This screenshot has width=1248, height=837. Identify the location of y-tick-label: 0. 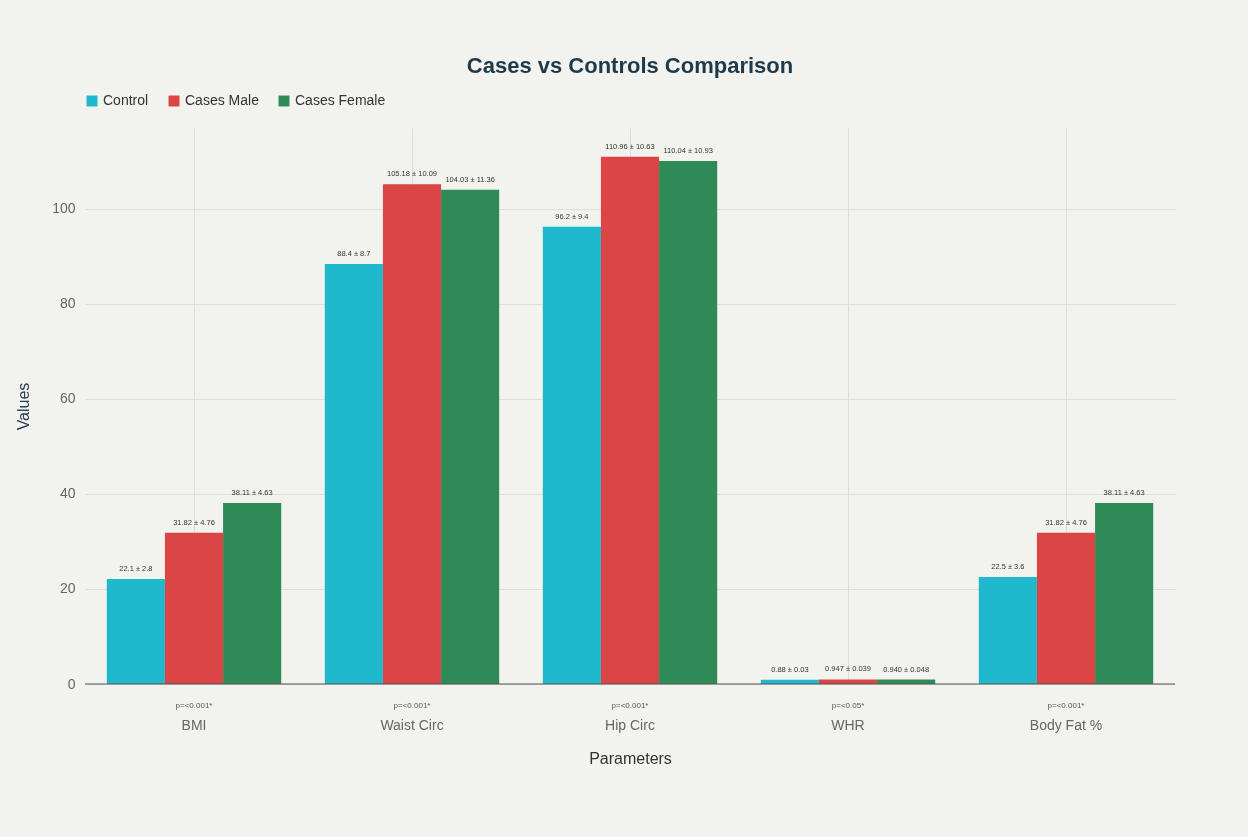
(71, 683).